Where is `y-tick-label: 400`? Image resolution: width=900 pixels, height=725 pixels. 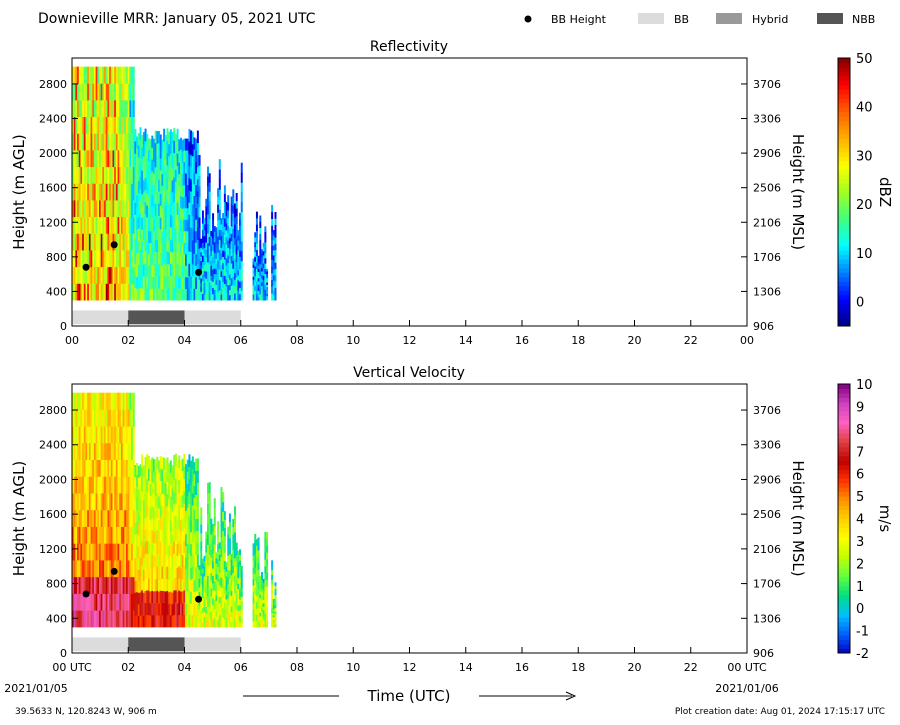
y-tick-label: 400 is located at coordinates (56, 291).